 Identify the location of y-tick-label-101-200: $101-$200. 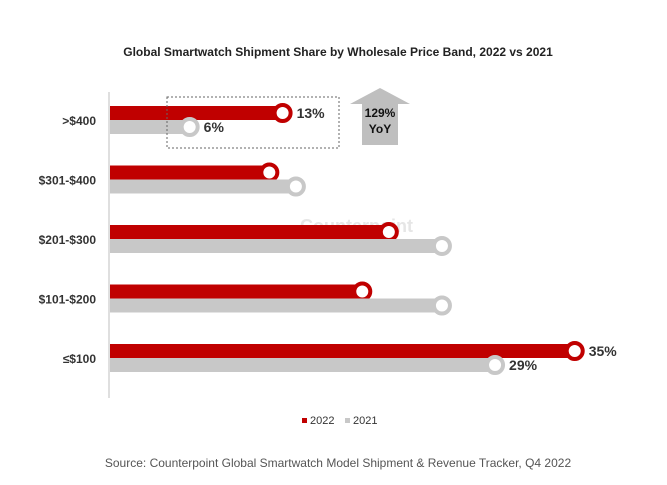
(68, 300).